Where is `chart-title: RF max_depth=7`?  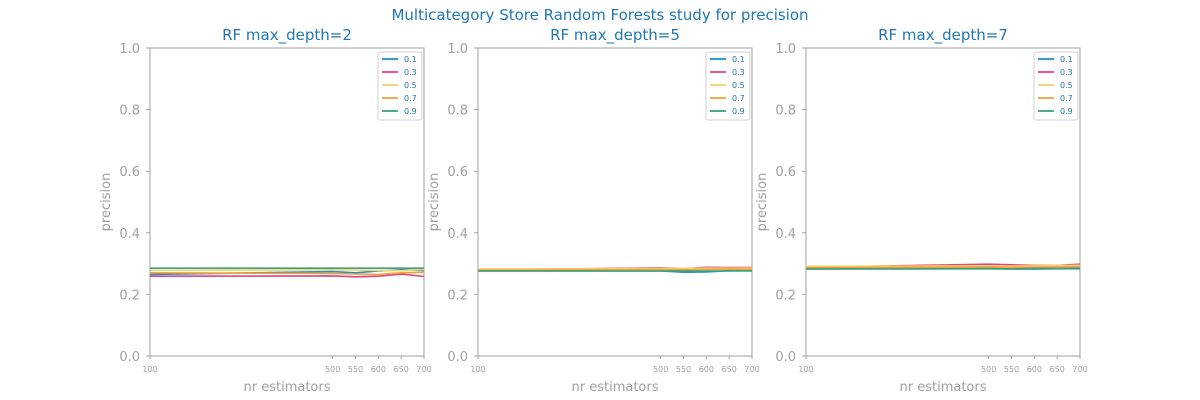
chart-title: RF max_depth=7 is located at coordinates (943, 35).